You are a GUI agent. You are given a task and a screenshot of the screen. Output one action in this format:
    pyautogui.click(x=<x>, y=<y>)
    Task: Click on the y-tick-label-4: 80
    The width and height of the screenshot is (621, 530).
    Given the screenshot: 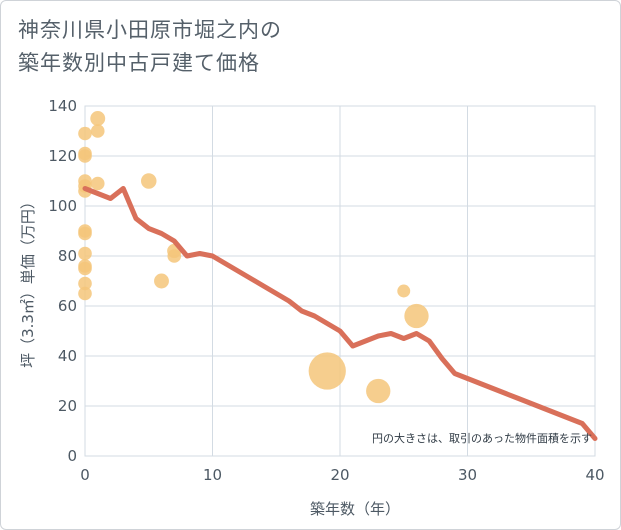 What is the action you would take?
    pyautogui.click(x=67, y=256)
    